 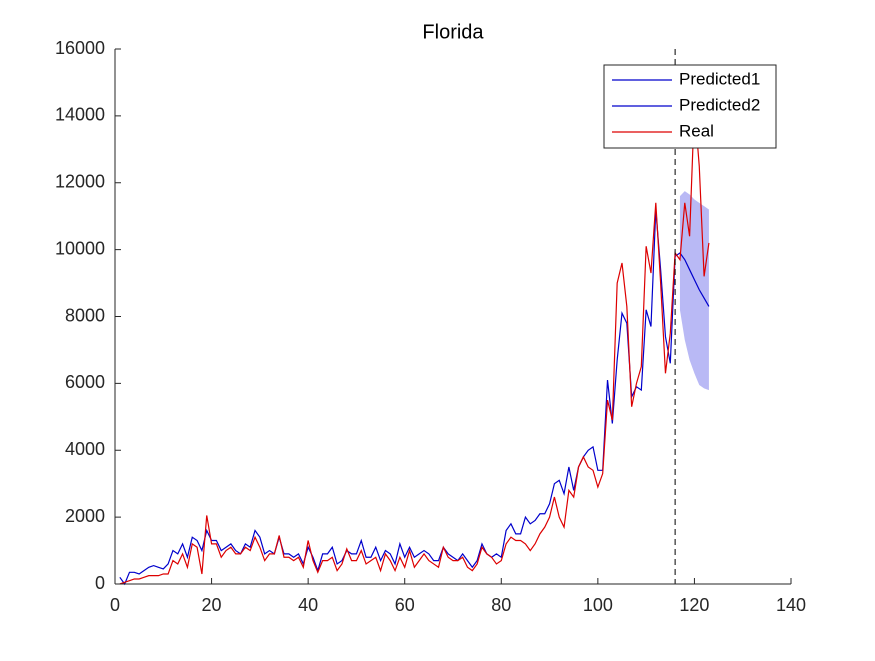 I want to click on y-tick-label: 10000, so click(x=80, y=248).